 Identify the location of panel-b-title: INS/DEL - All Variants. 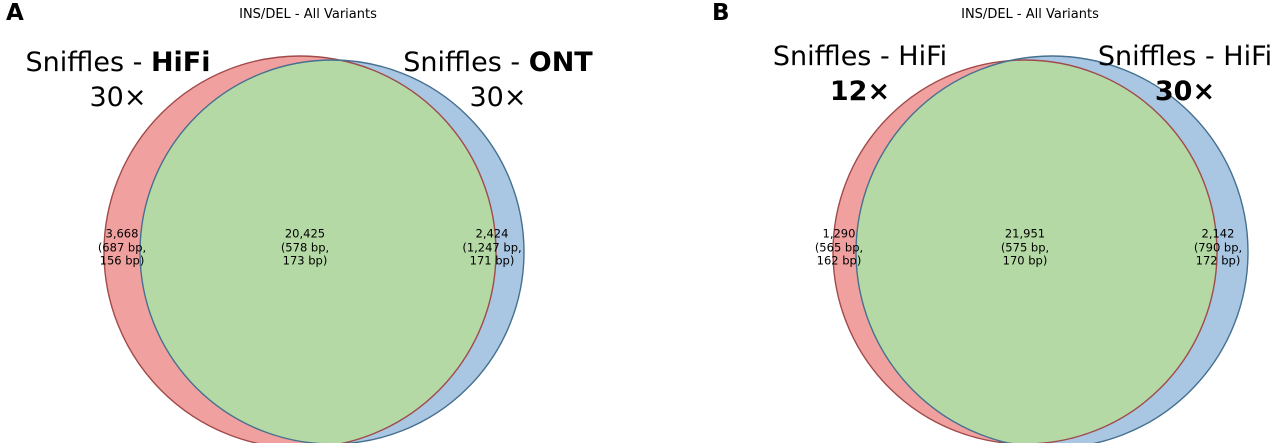
(1030, 14).